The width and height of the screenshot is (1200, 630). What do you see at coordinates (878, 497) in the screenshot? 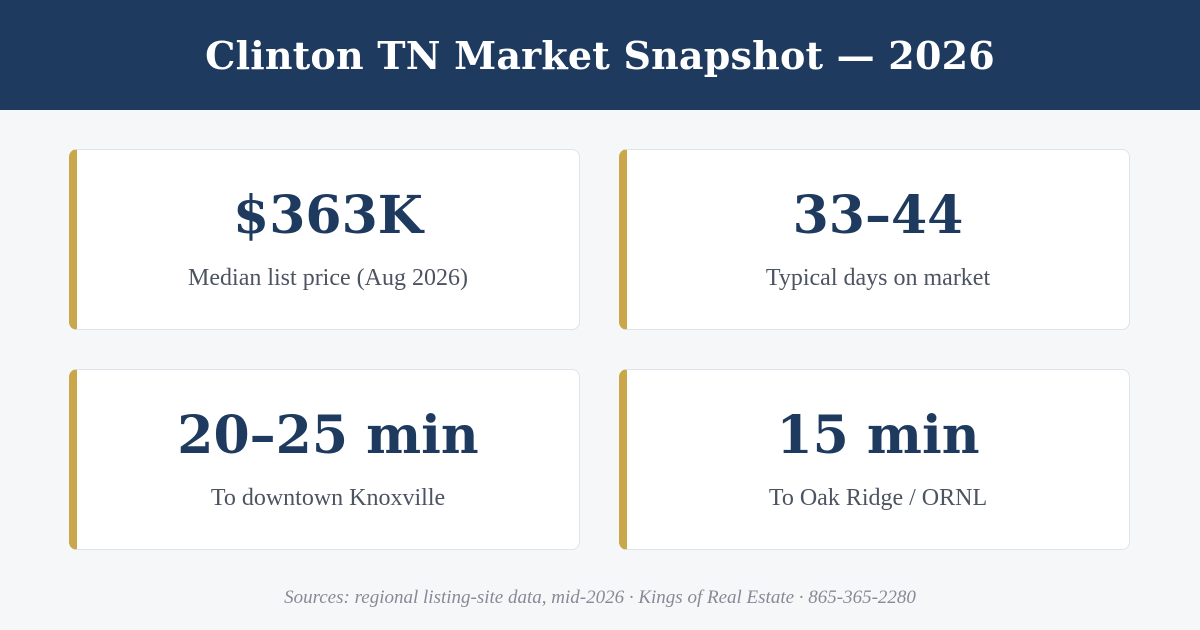
I see `stat-label: To Oak Ridge / ORNL` at bounding box center [878, 497].